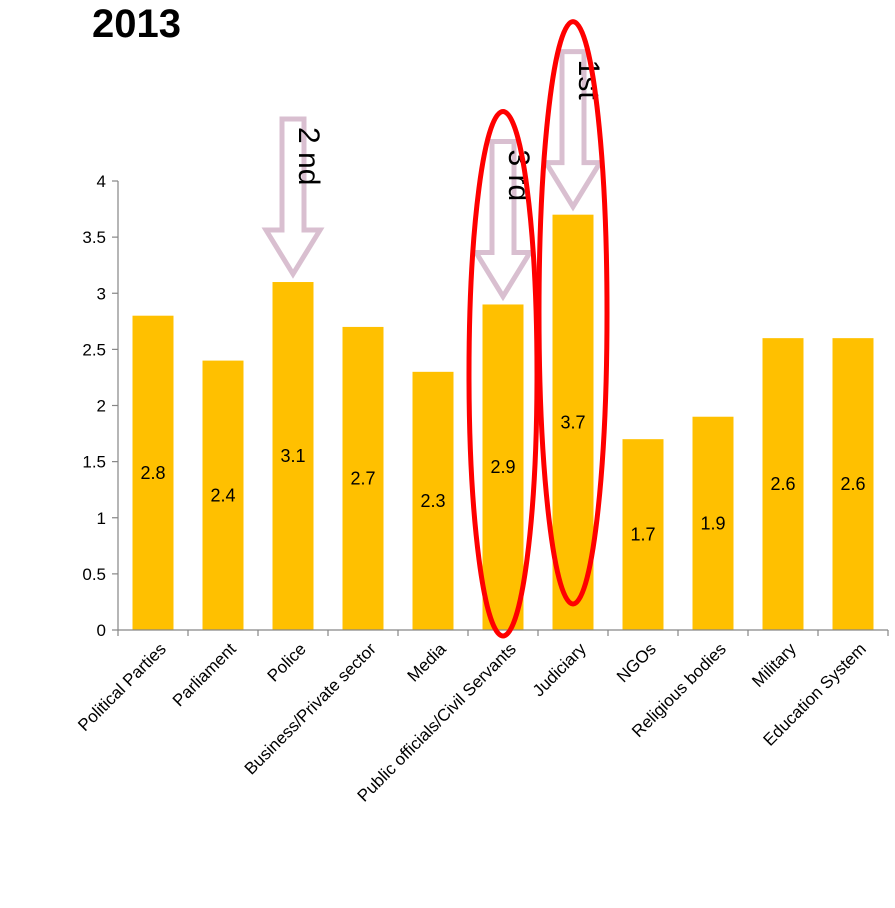 This screenshot has width=895, height=908. I want to click on data-label: 3.7, so click(572, 422).